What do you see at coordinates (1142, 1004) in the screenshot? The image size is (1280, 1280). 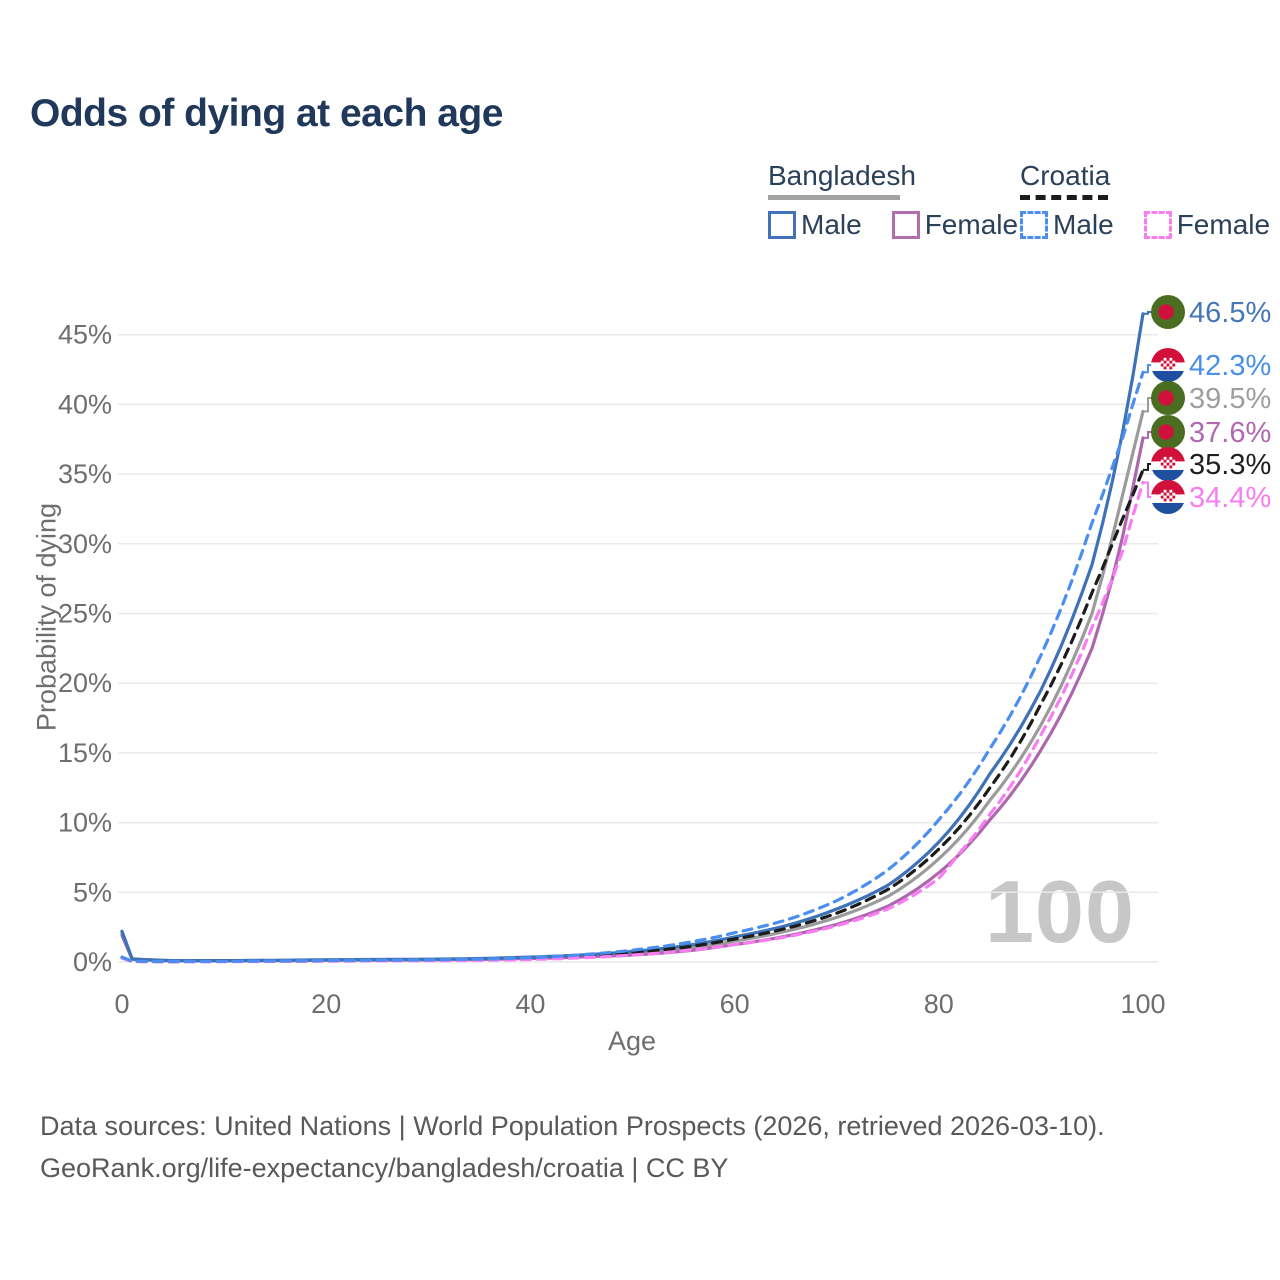 I see `x-tick-label: 100` at bounding box center [1142, 1004].